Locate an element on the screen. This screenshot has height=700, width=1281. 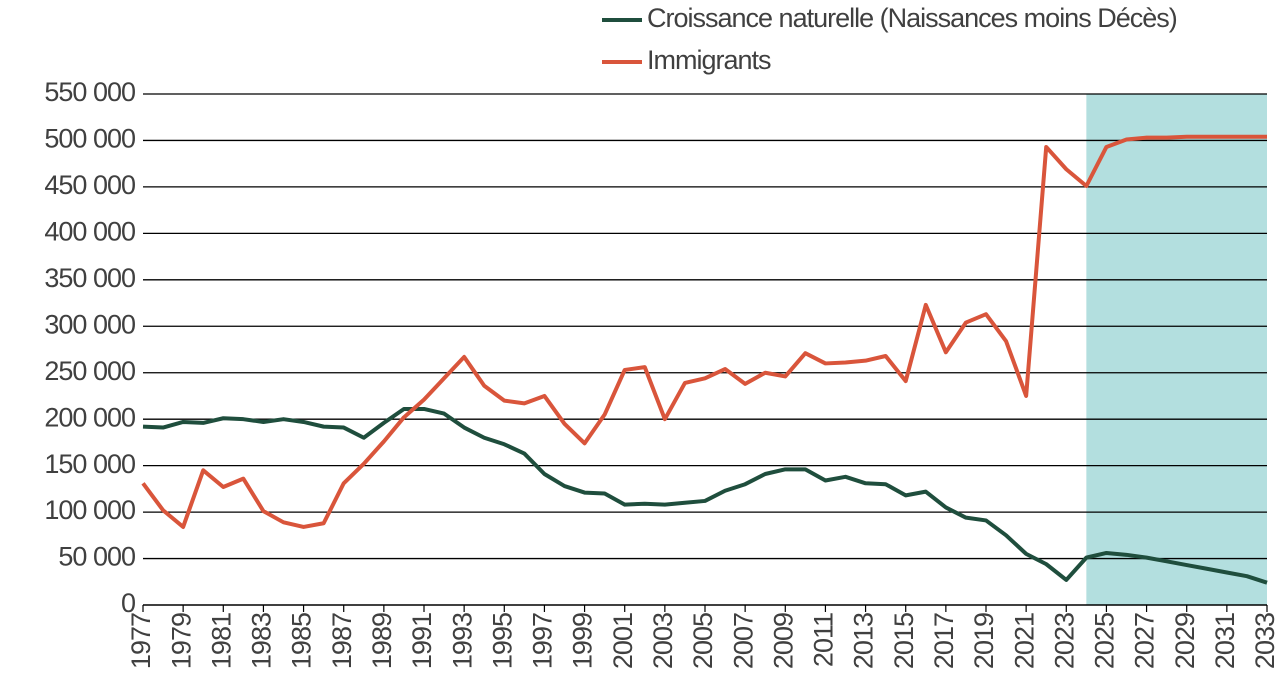
x-tick-label: 2007 is located at coordinates (743, 641).